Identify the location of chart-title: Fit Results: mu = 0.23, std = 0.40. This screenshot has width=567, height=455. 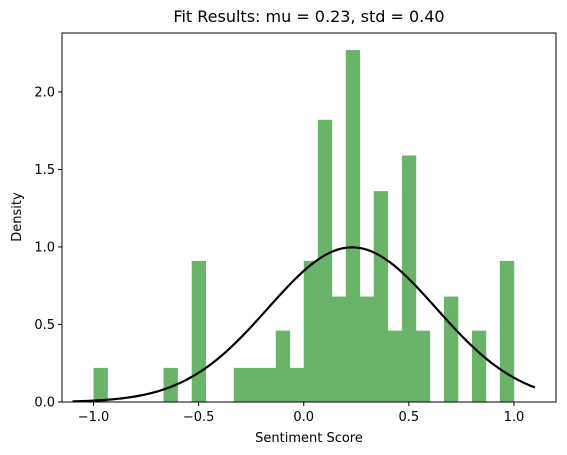
(308, 16).